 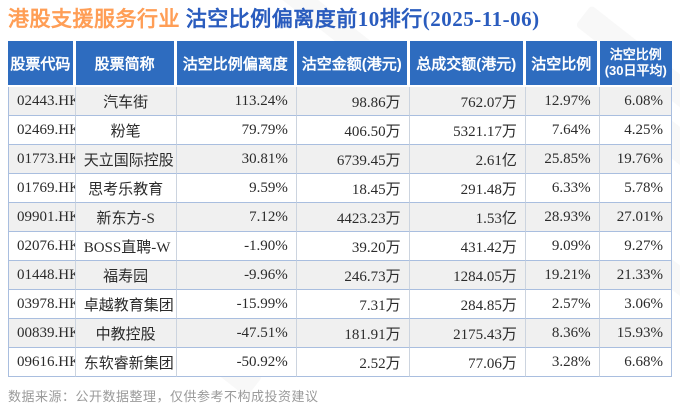 What do you see at coordinates (126, 362) in the screenshot?
I see `stock-name-cell: 东软睿新集团` at bounding box center [126, 362].